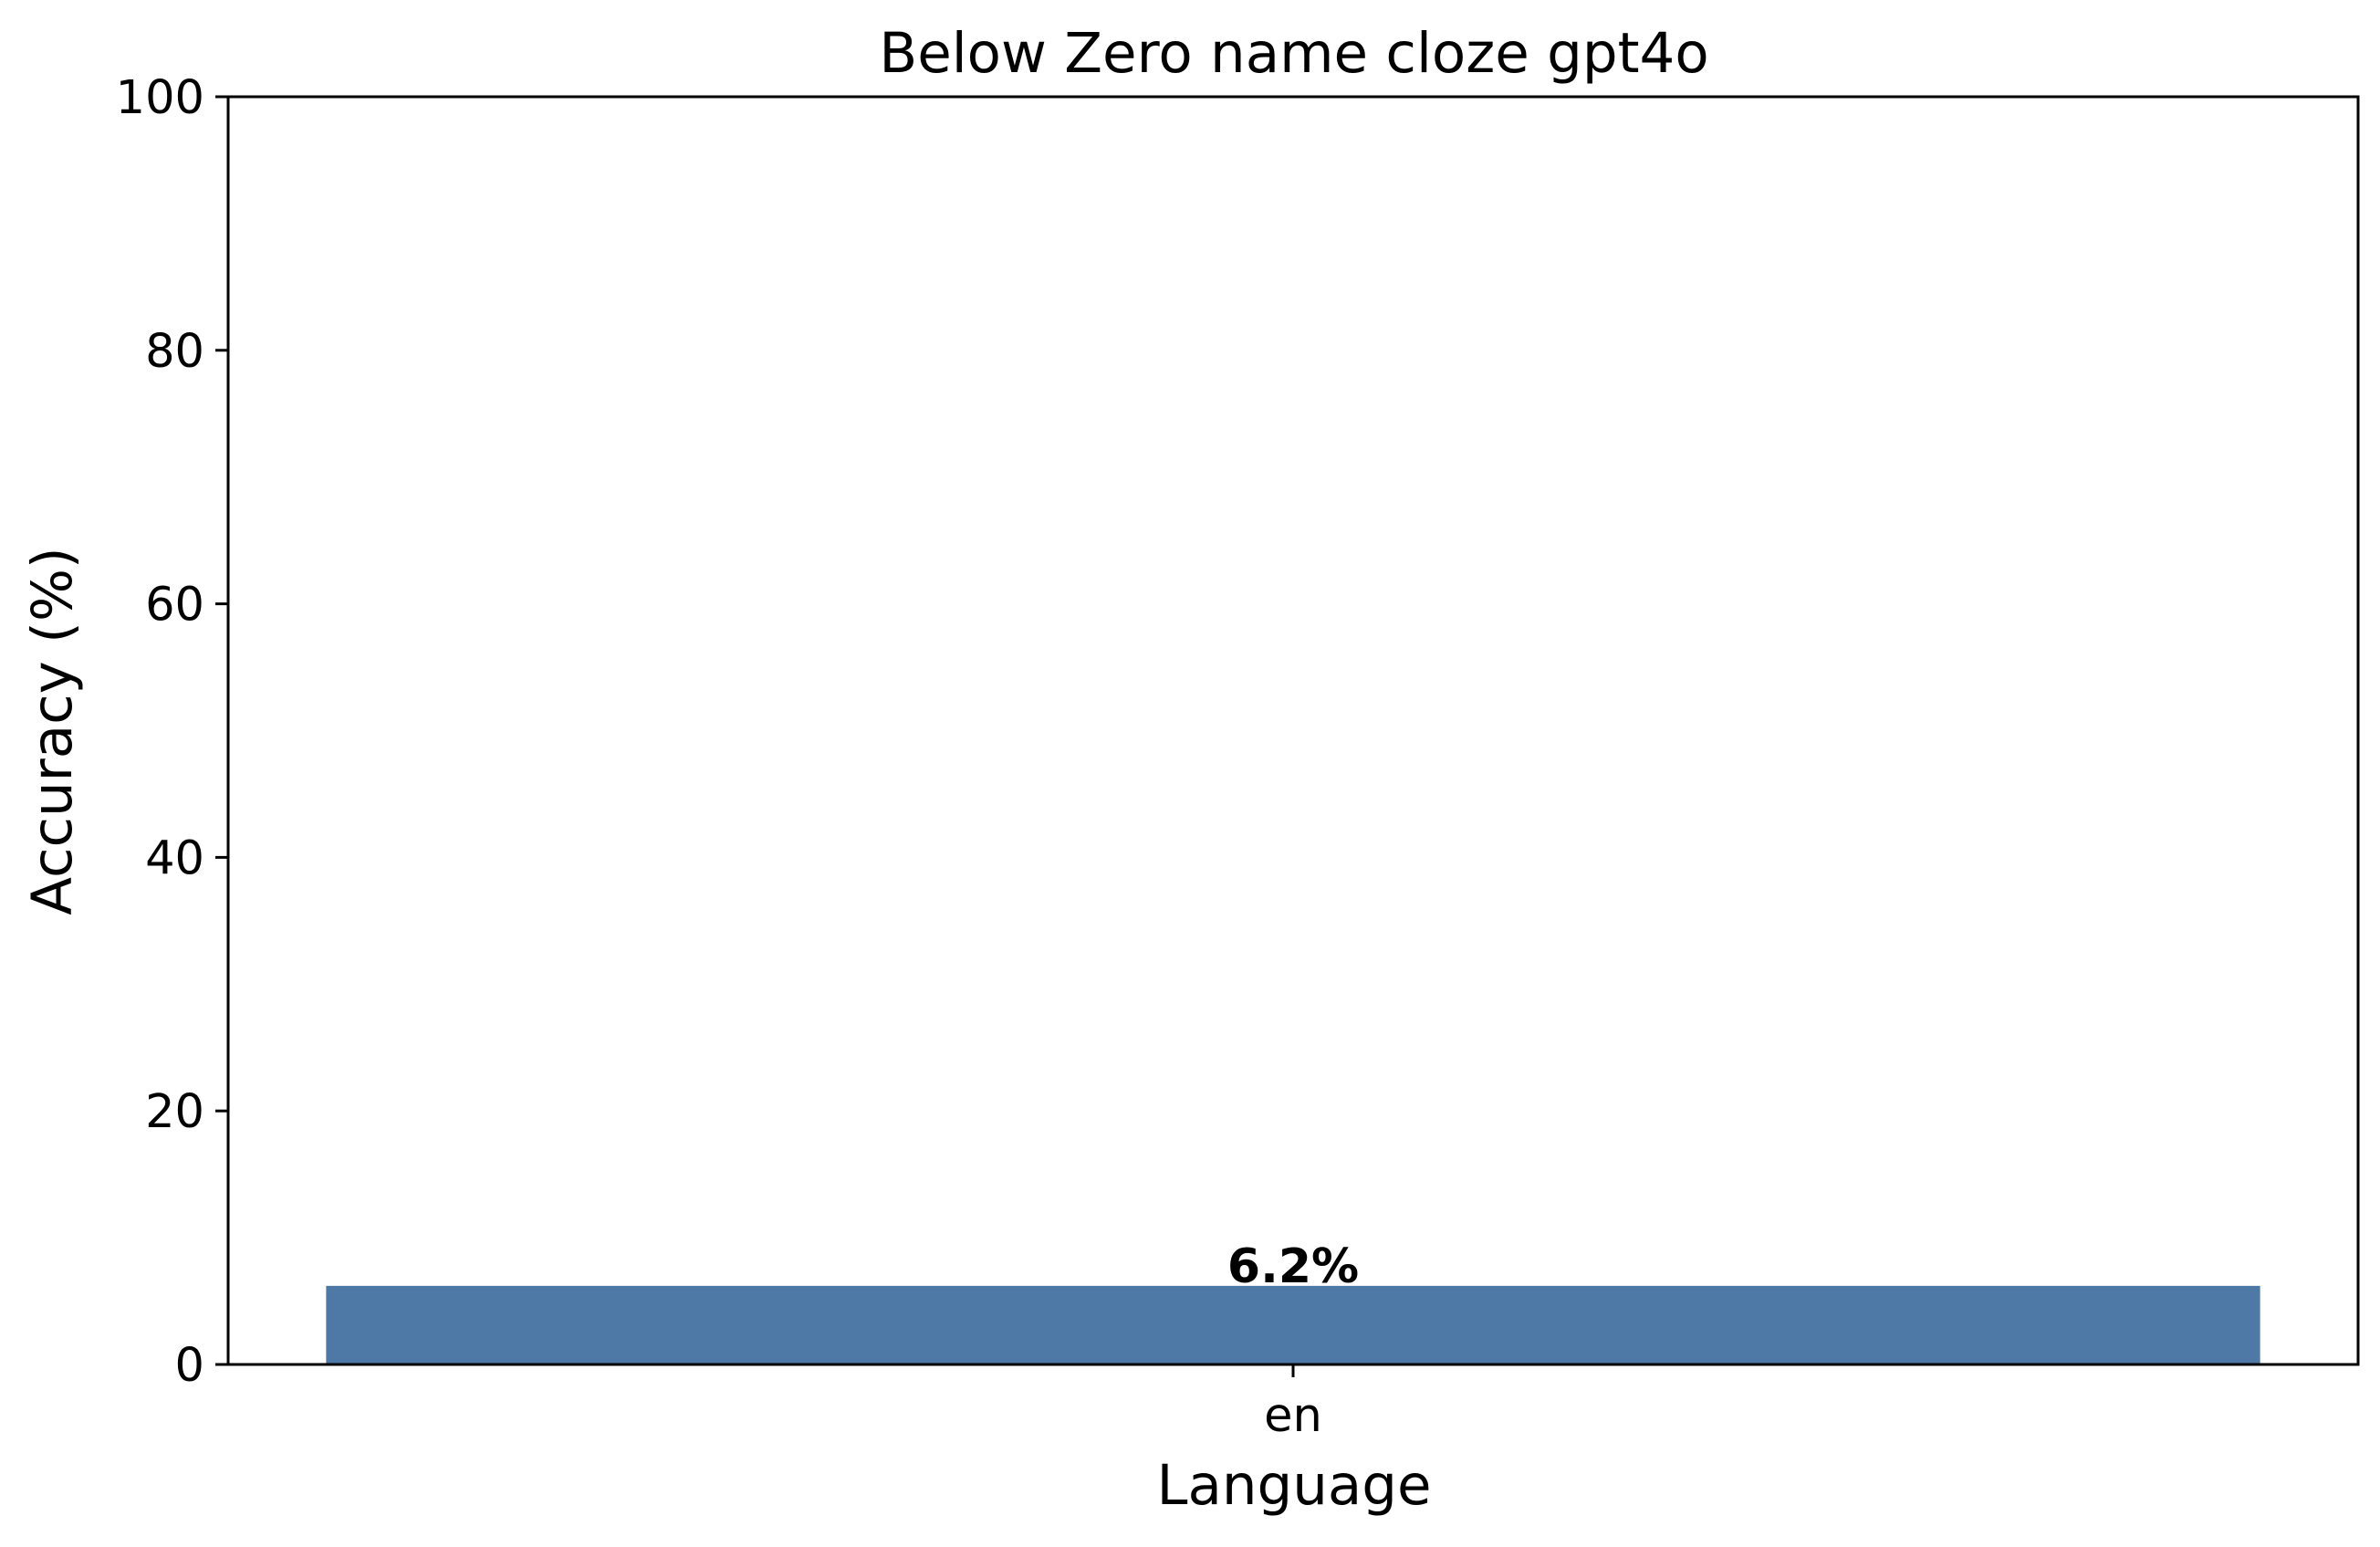 The image size is (2380, 1547). I want to click on chart-title: Below Zero name cloze gpt4o, so click(1293, 53).